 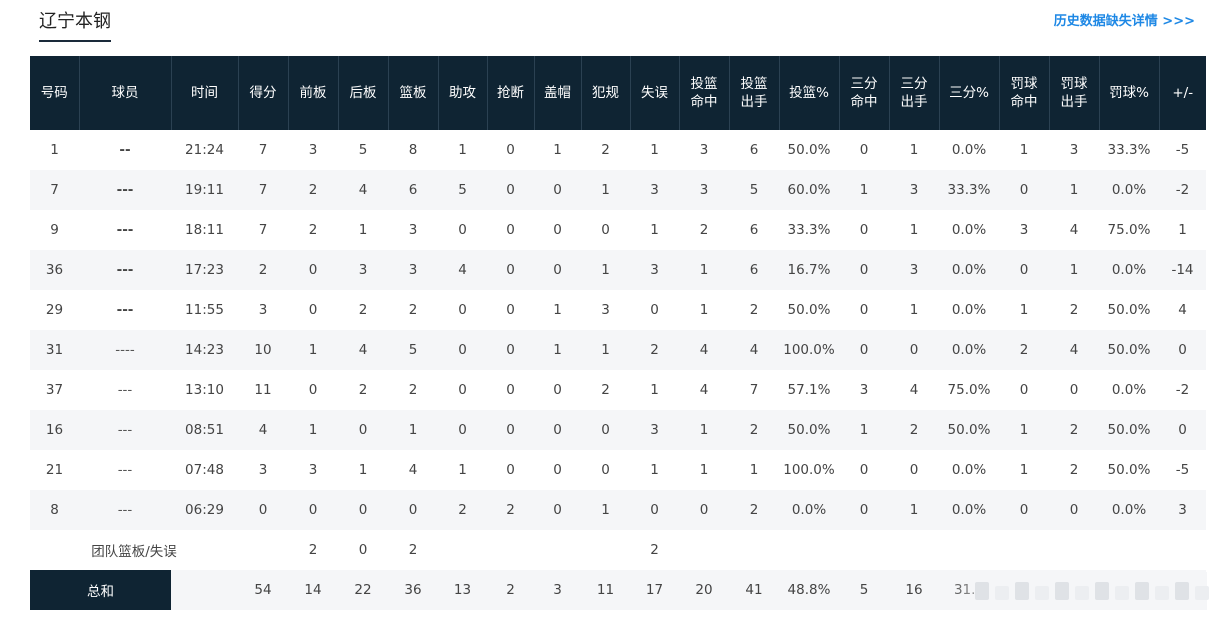 I want to click on player-row: 1 -- 21:24 7 3 5 8 1 0 1 2 1 3 6 50.0% 0 1 0.0% 1 3 33.3% -5, so click(x=618, y=150).